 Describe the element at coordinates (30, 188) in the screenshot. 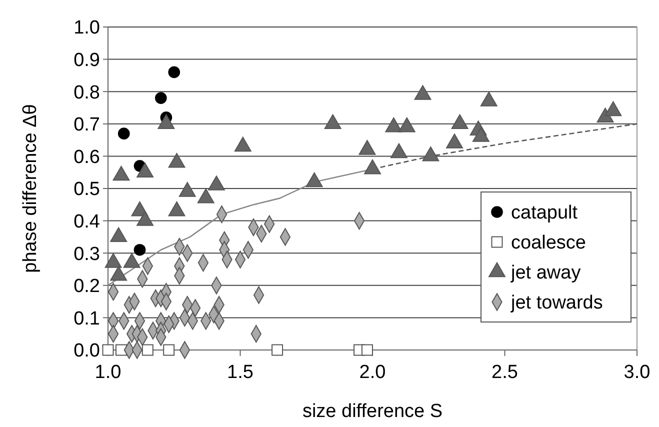

I see `y-axis-title: phase difference Δθ` at that location.